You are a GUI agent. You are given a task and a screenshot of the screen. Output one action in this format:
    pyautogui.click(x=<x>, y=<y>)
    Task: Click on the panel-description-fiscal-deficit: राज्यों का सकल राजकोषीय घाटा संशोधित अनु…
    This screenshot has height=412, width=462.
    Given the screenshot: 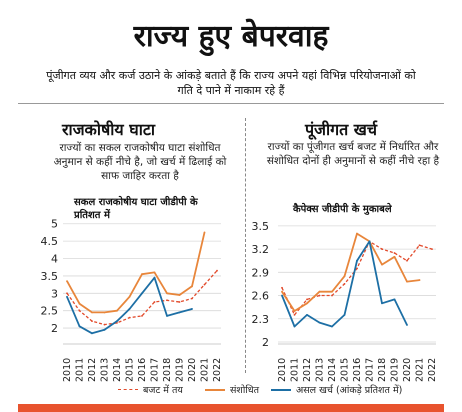 What is the action you would take?
    pyautogui.click(x=140, y=162)
    